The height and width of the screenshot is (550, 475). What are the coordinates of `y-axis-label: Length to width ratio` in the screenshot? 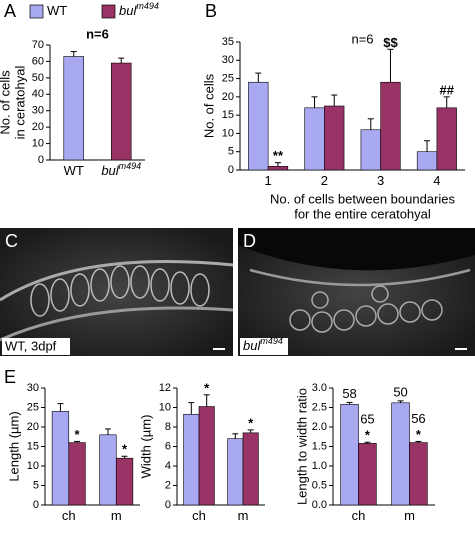 It's located at (301, 446).